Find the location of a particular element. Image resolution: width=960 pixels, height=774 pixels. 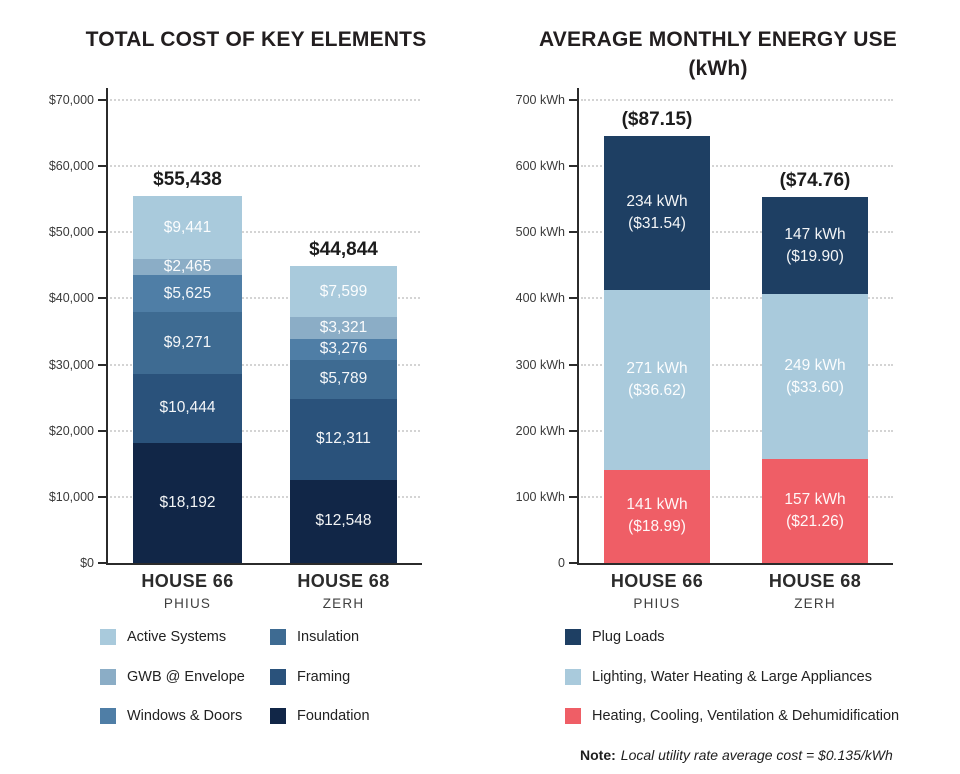

legend-swatch-windows-doors is located at coordinates (108, 716).